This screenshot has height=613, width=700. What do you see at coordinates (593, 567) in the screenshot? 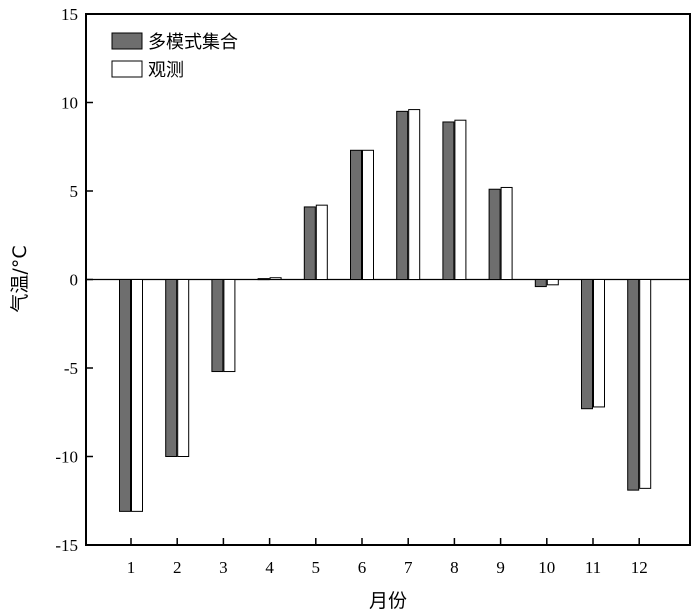
I see `x-tick-label: 11` at bounding box center [593, 567].